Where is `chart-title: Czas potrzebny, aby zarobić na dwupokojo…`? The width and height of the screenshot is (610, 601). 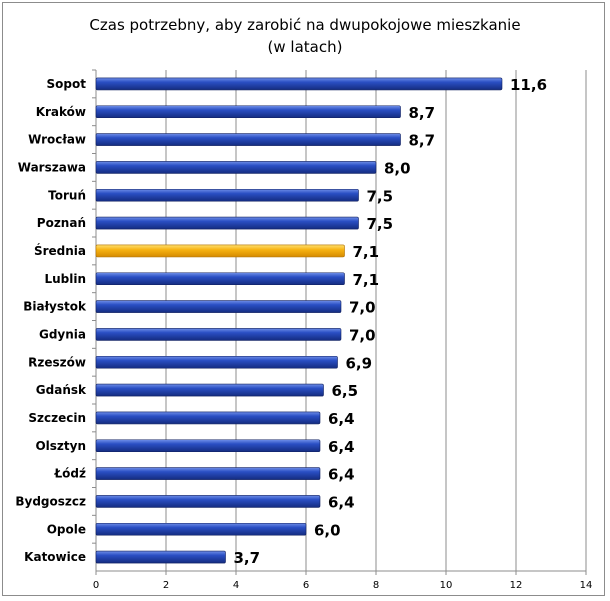 chart-title: Czas potrzebny, aby zarobić na dwupokojo… is located at coordinates (305, 36).